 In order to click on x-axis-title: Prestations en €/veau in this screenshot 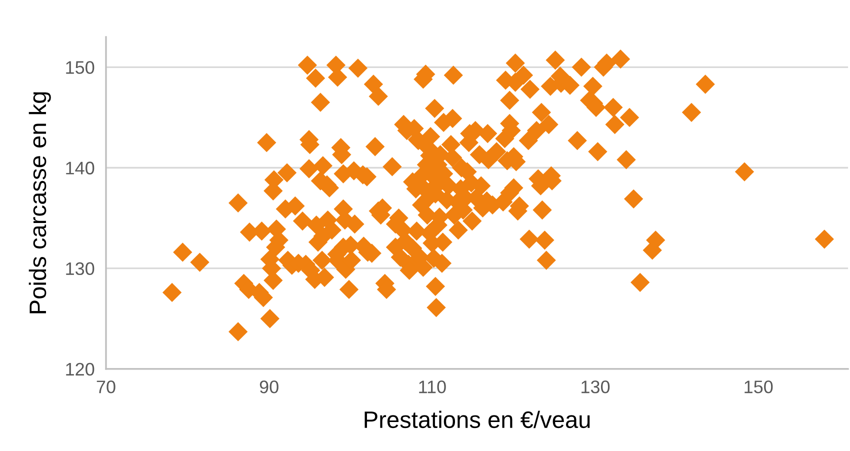, I will do `click(477, 419)`.